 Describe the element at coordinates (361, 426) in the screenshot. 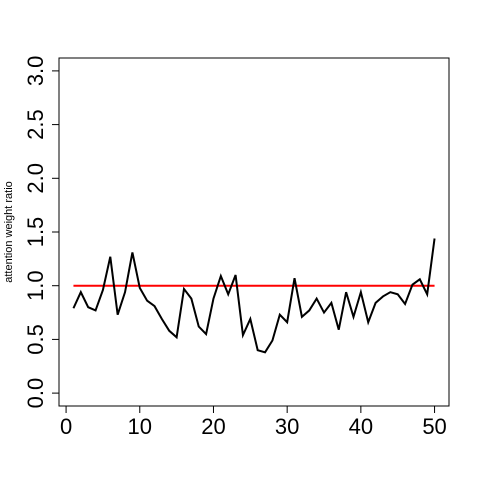

I see `x-tick-label: 40` at that location.